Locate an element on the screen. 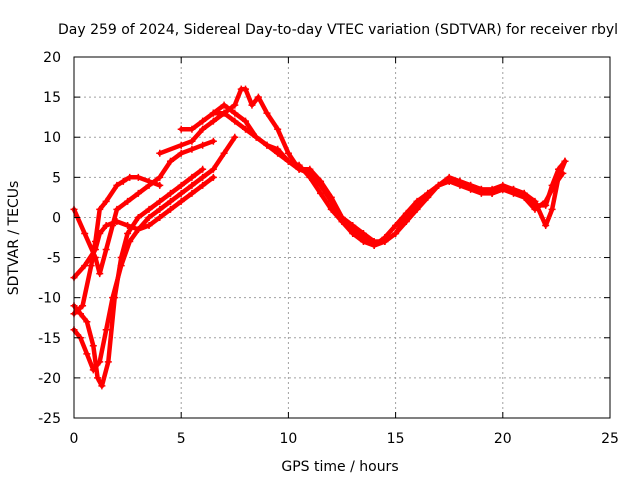 Image resolution: width=640 pixels, height=480 pixels. y-tick-label: -5 is located at coordinates (54, 259).